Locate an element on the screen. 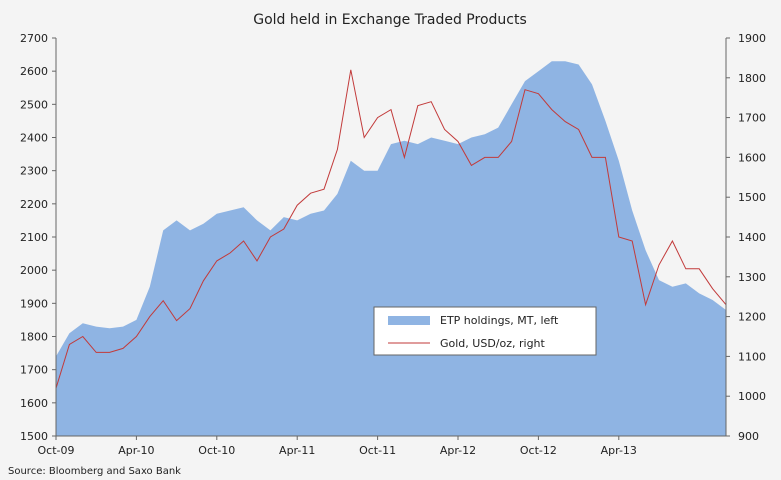  x-axis-tick-label: Apr-11 is located at coordinates (297, 450).